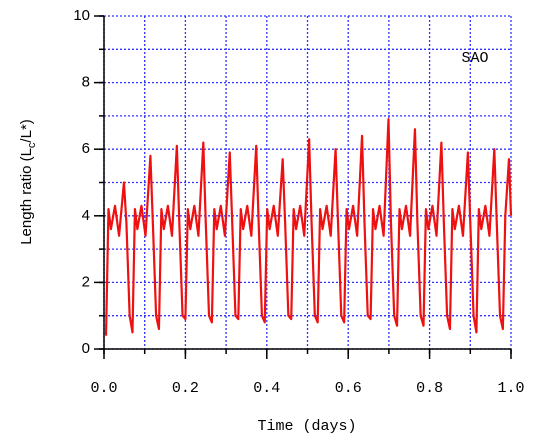 The height and width of the screenshot is (440, 536). I want to click on y-tick-label: 4, so click(86, 215).